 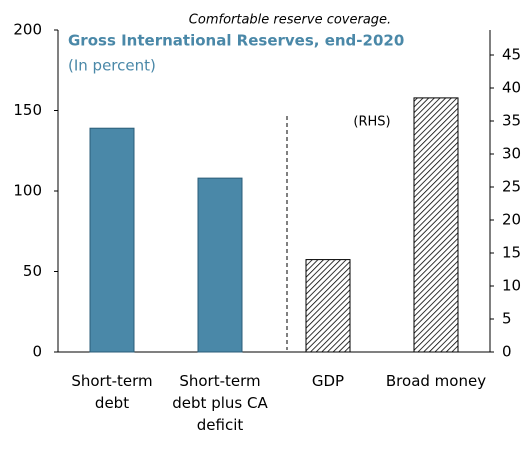 What do you see at coordinates (511, 121) in the screenshot?
I see `y2-tick-label: 35` at bounding box center [511, 121].